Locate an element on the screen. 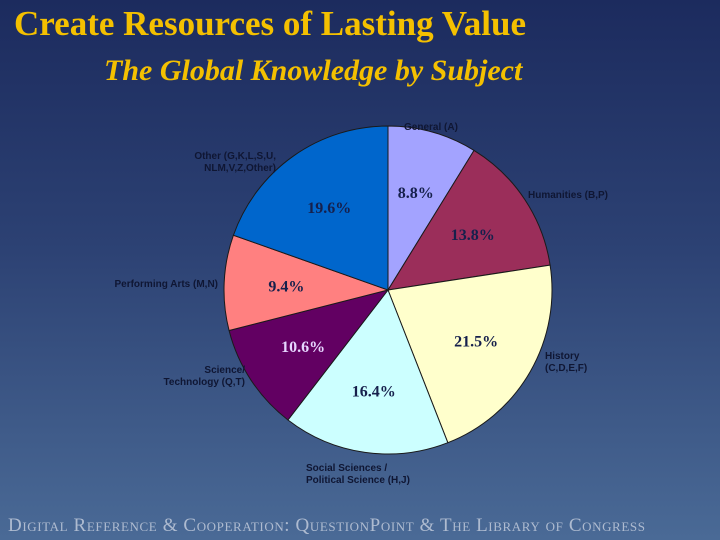  slice-category-label-line: Other (G,K,L,S,U, is located at coordinates (235, 156).